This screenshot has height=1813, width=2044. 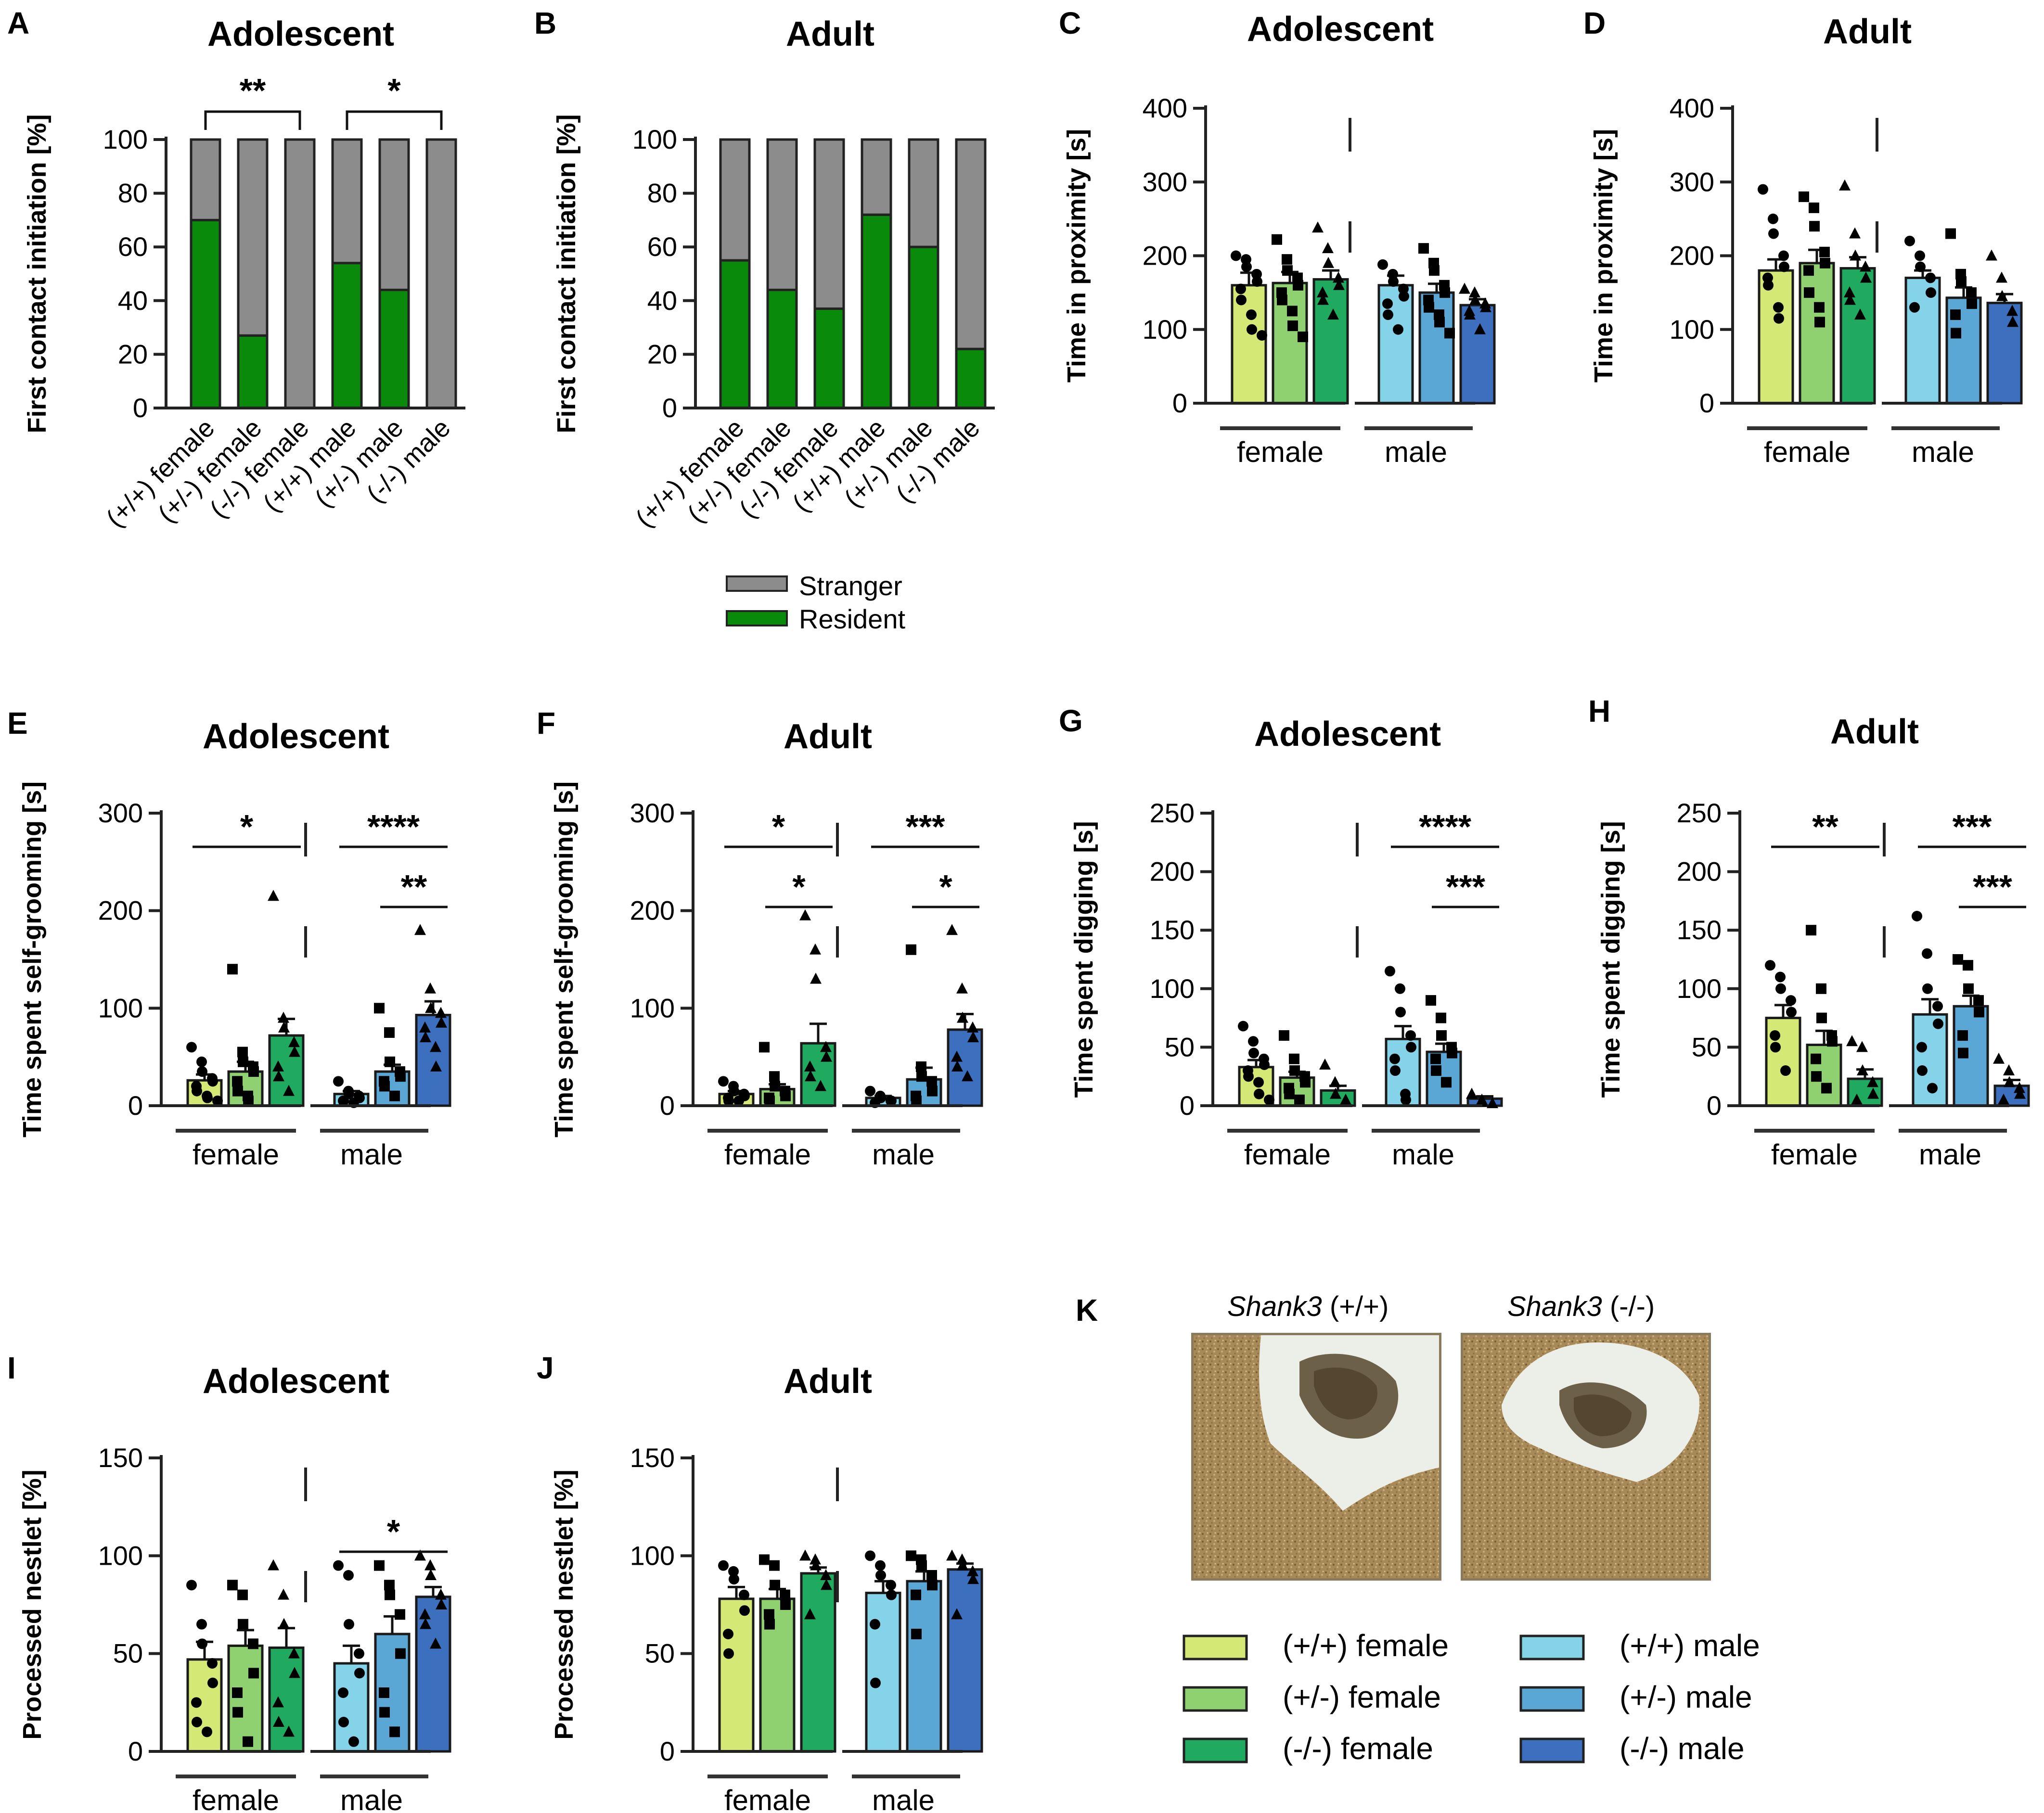 I want to click on y-tick-label: 50, so click(x=1180, y=1047).